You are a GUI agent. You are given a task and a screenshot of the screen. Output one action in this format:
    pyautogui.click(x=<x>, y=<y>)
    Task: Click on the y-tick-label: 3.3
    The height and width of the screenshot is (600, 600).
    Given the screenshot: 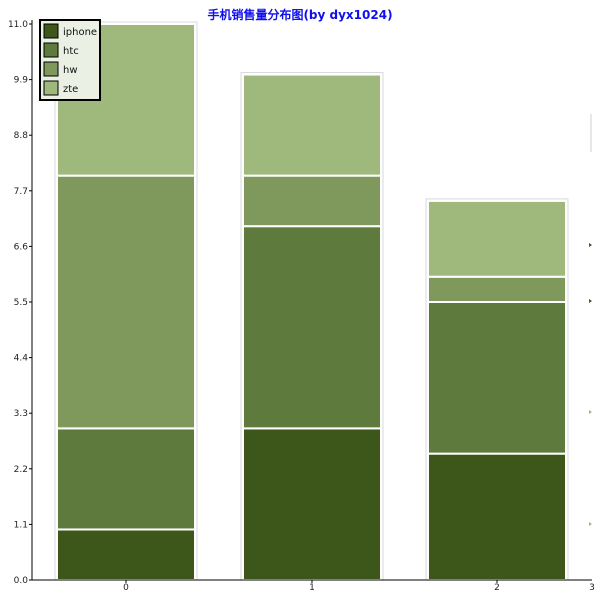 What is the action you would take?
    pyautogui.click(x=21, y=414)
    